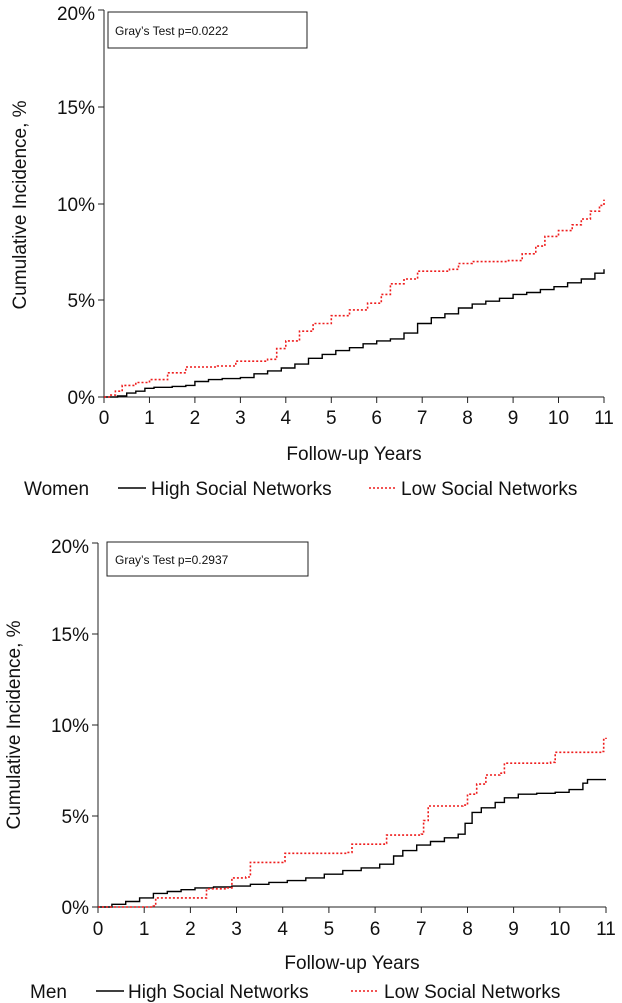 The image size is (622, 1003). Describe the element at coordinates (354, 333) in the screenshot. I see `women-series-high-line` at that location.